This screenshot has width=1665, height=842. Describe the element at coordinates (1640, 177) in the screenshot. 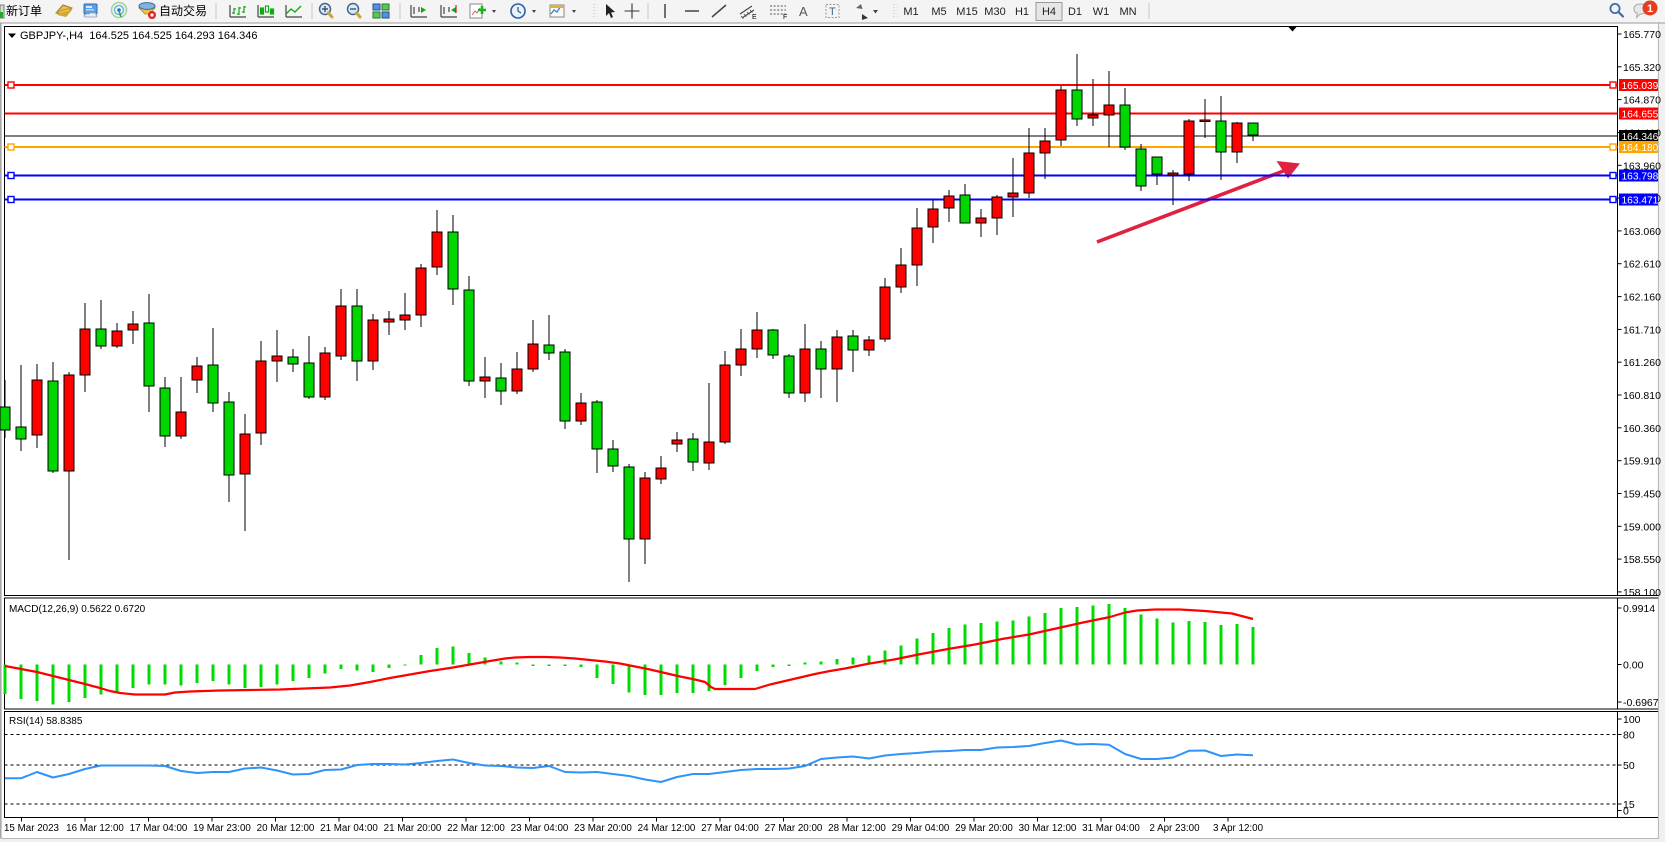

I see `svg-text: 163.798` at that location.